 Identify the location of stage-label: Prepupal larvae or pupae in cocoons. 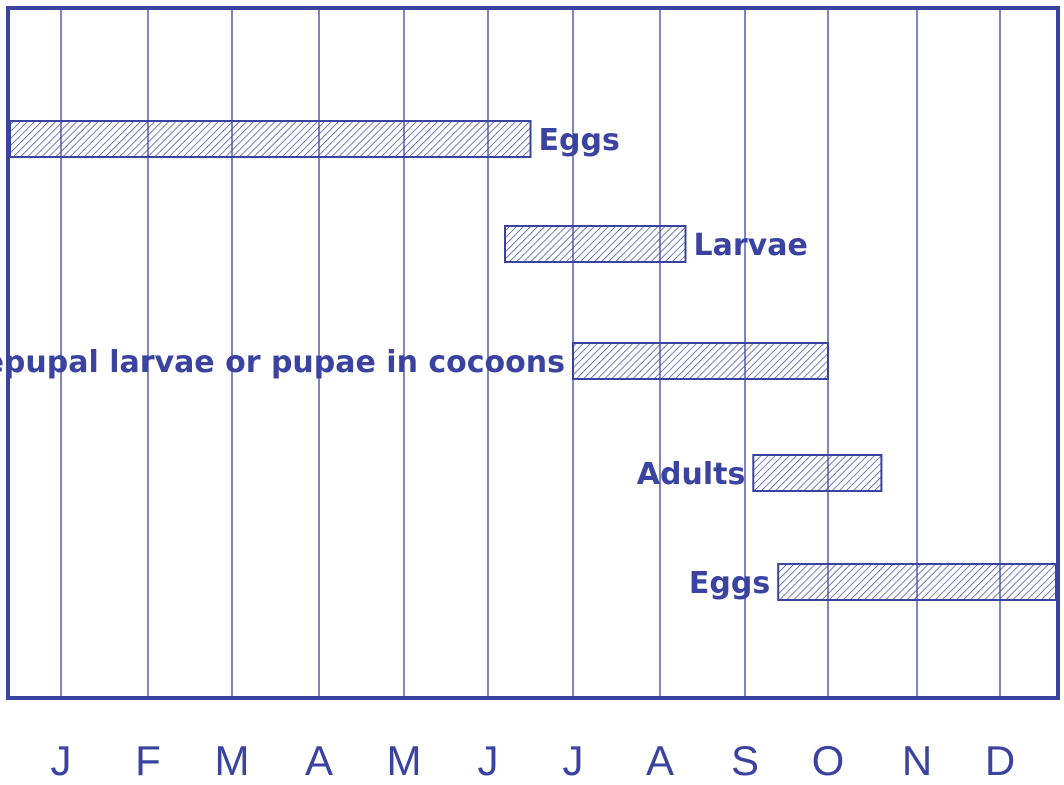
(282, 362).